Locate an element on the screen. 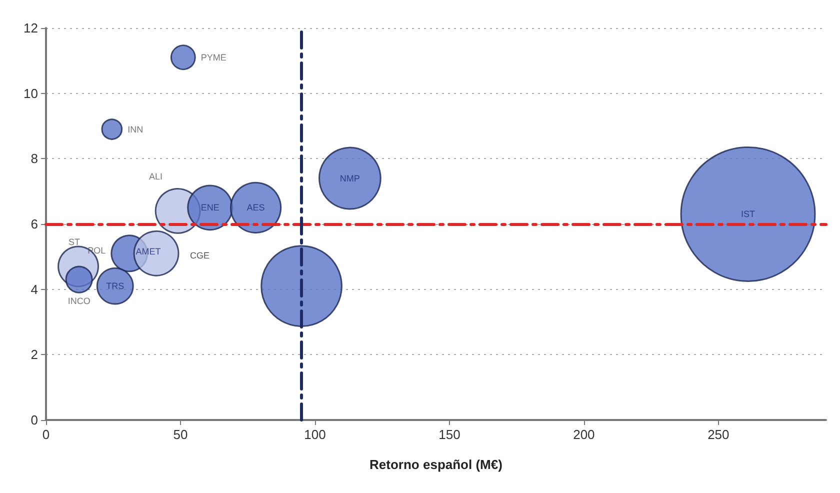 This screenshot has width=840, height=493. y-tick-label: 4 is located at coordinates (34, 289).